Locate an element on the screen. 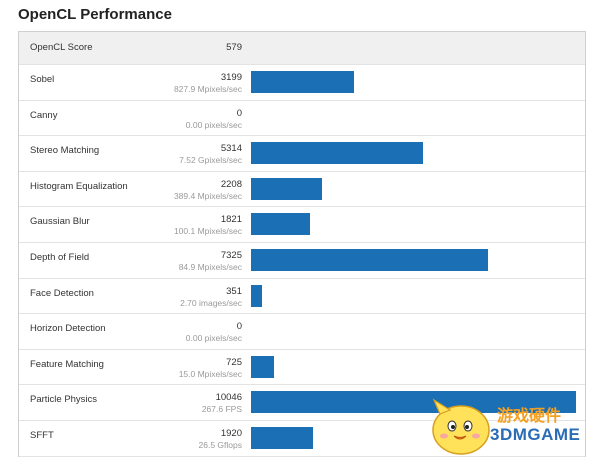 The width and height of the screenshot is (600, 463). test-throughput: 7.52 Gpixels/sec is located at coordinates (210, 160).